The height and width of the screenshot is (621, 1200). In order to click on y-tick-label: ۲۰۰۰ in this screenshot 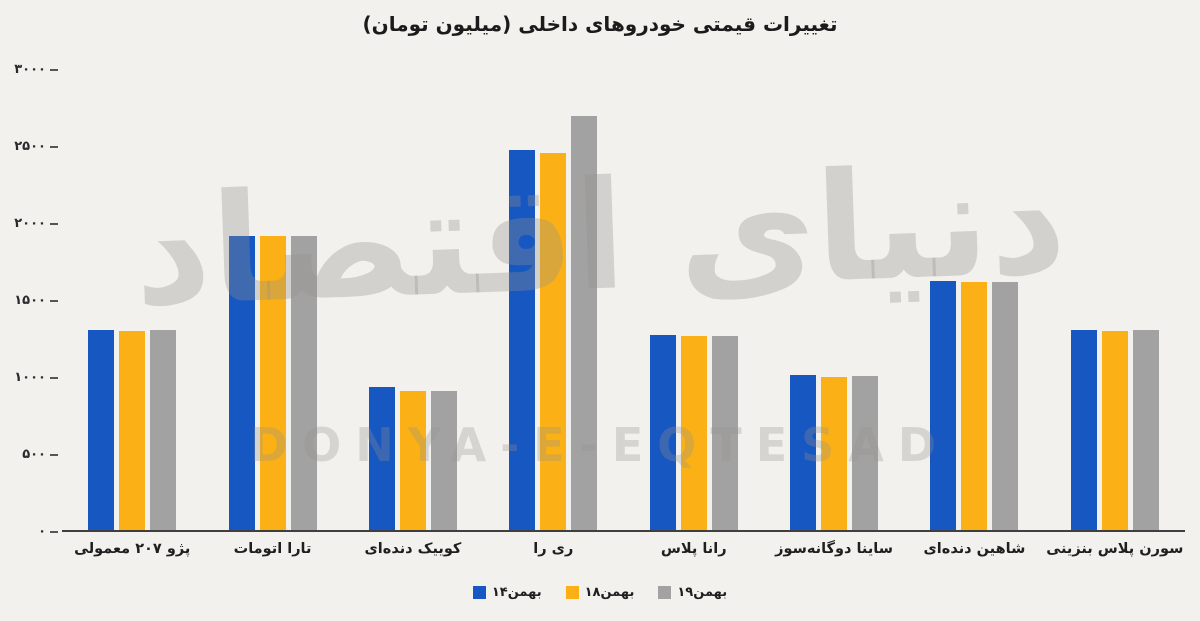, I will do `click(30, 223)`.